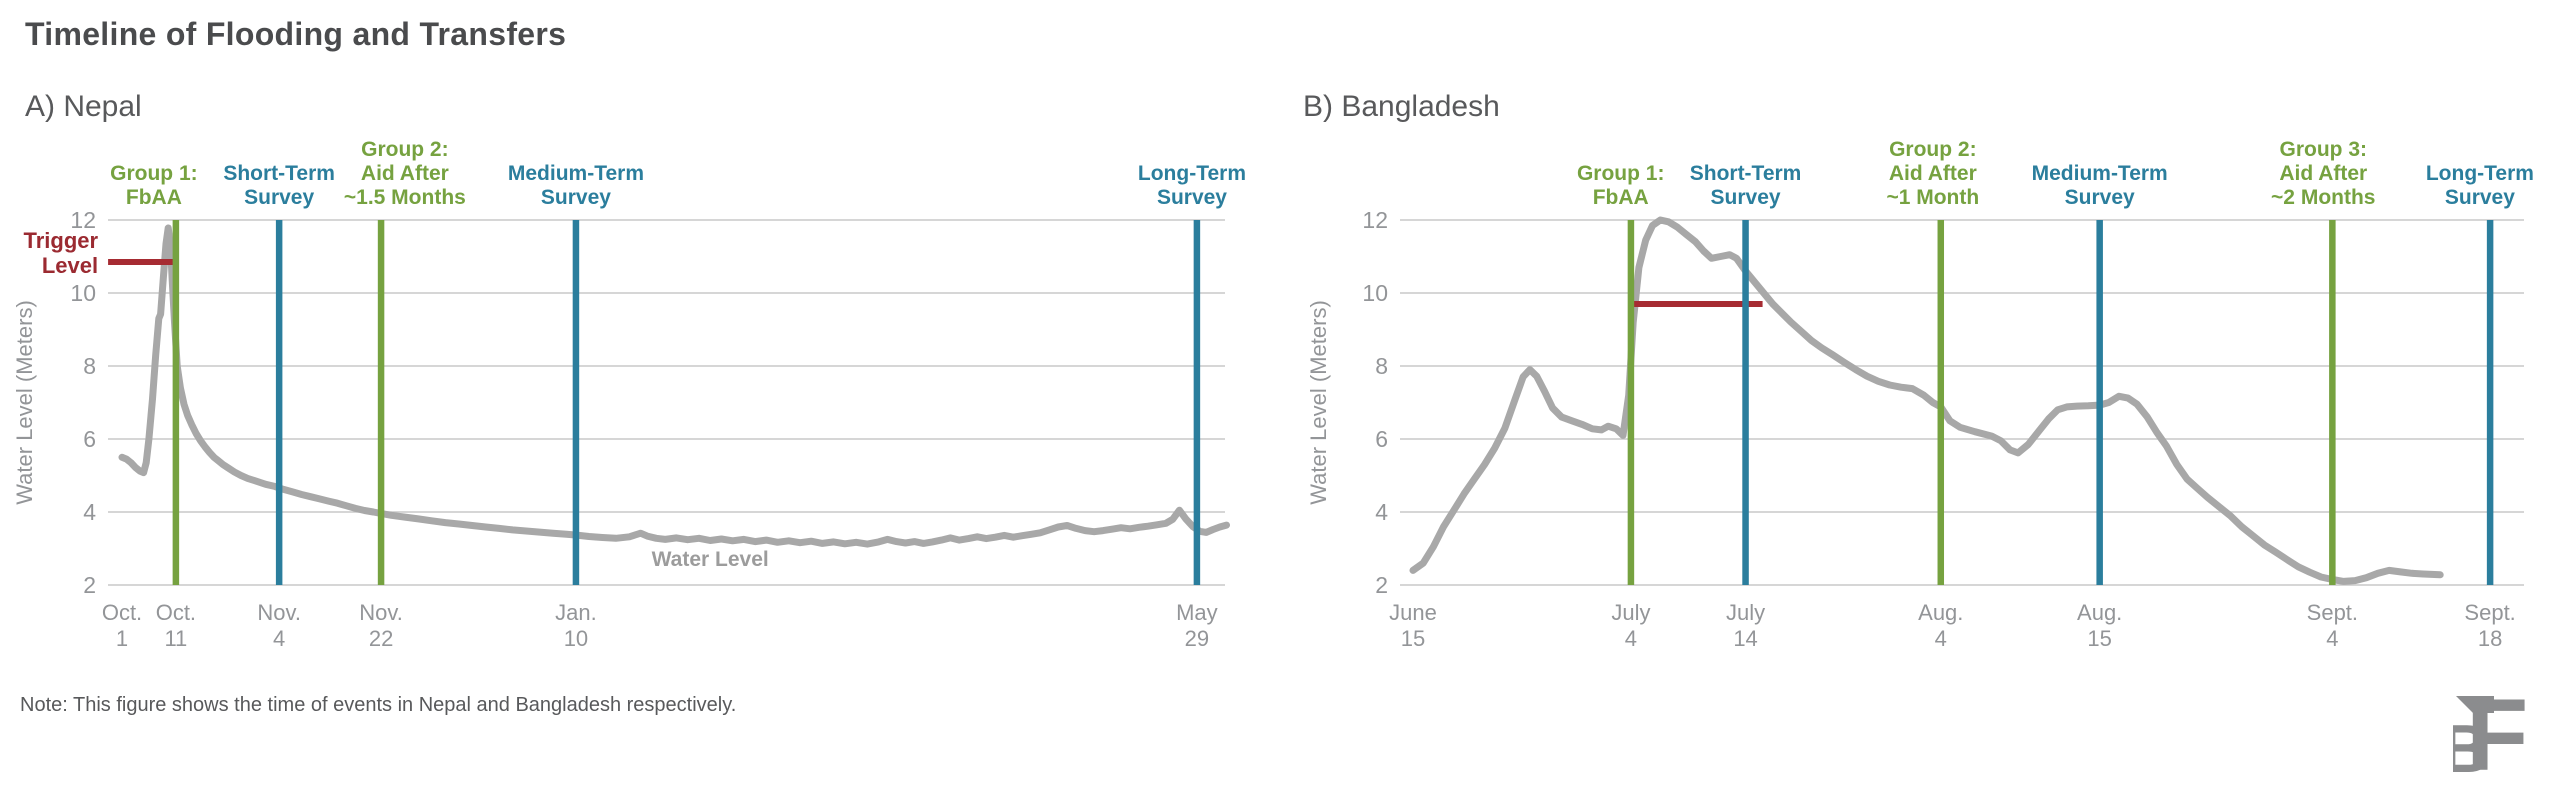  I want to click on x-tick-label: 22, so click(381, 638).